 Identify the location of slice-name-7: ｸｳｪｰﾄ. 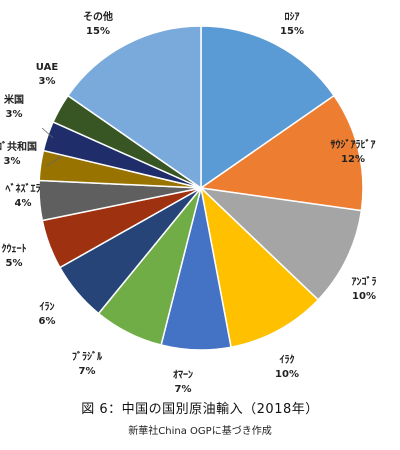
(14, 249).